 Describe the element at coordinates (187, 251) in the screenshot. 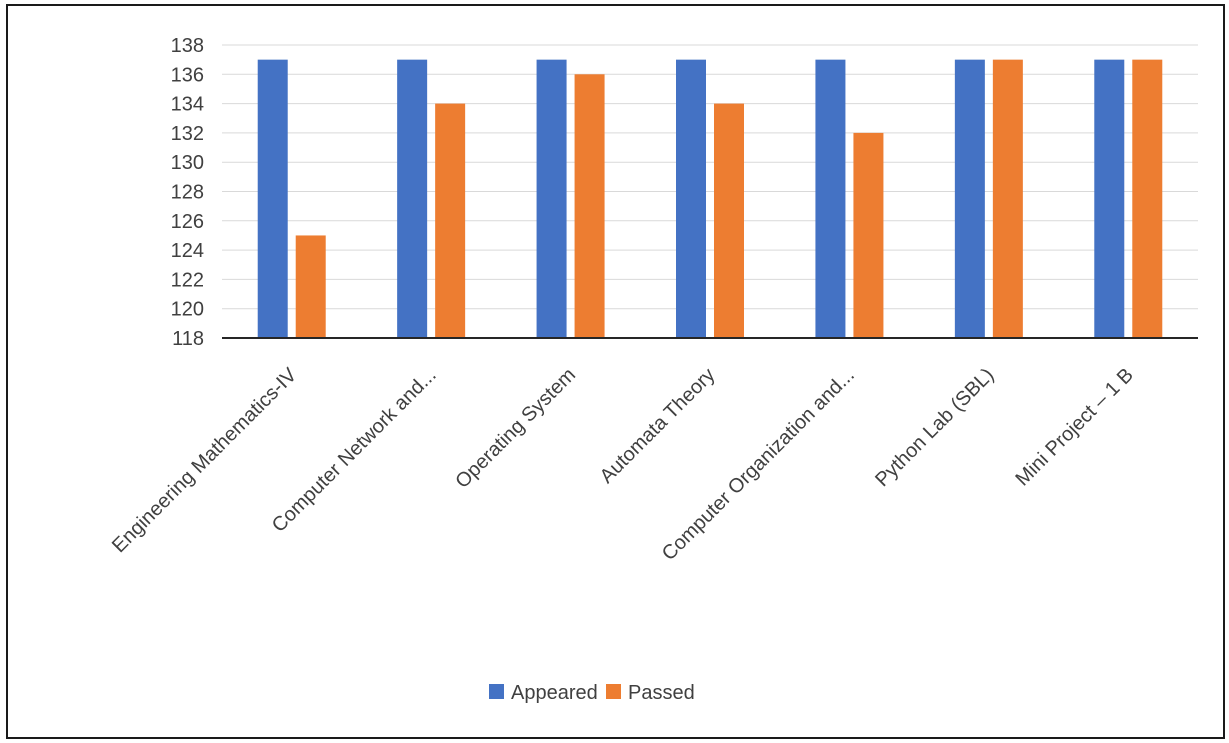

I see `y-tick-label: 124` at that location.